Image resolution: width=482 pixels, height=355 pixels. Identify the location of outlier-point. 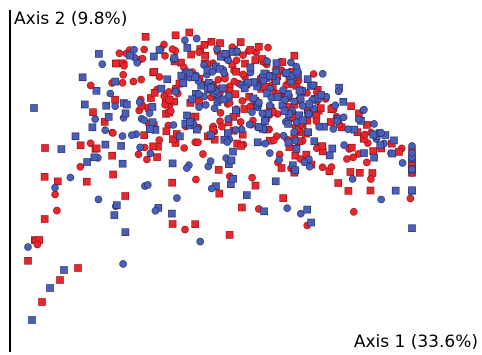
(45, 148).